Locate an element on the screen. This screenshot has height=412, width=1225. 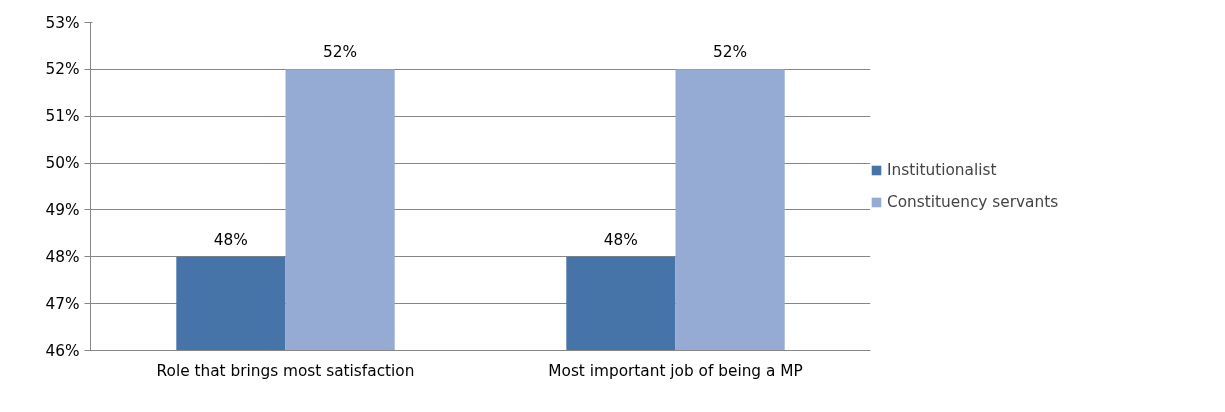
y-tick-label: 52% is located at coordinates (62, 69).